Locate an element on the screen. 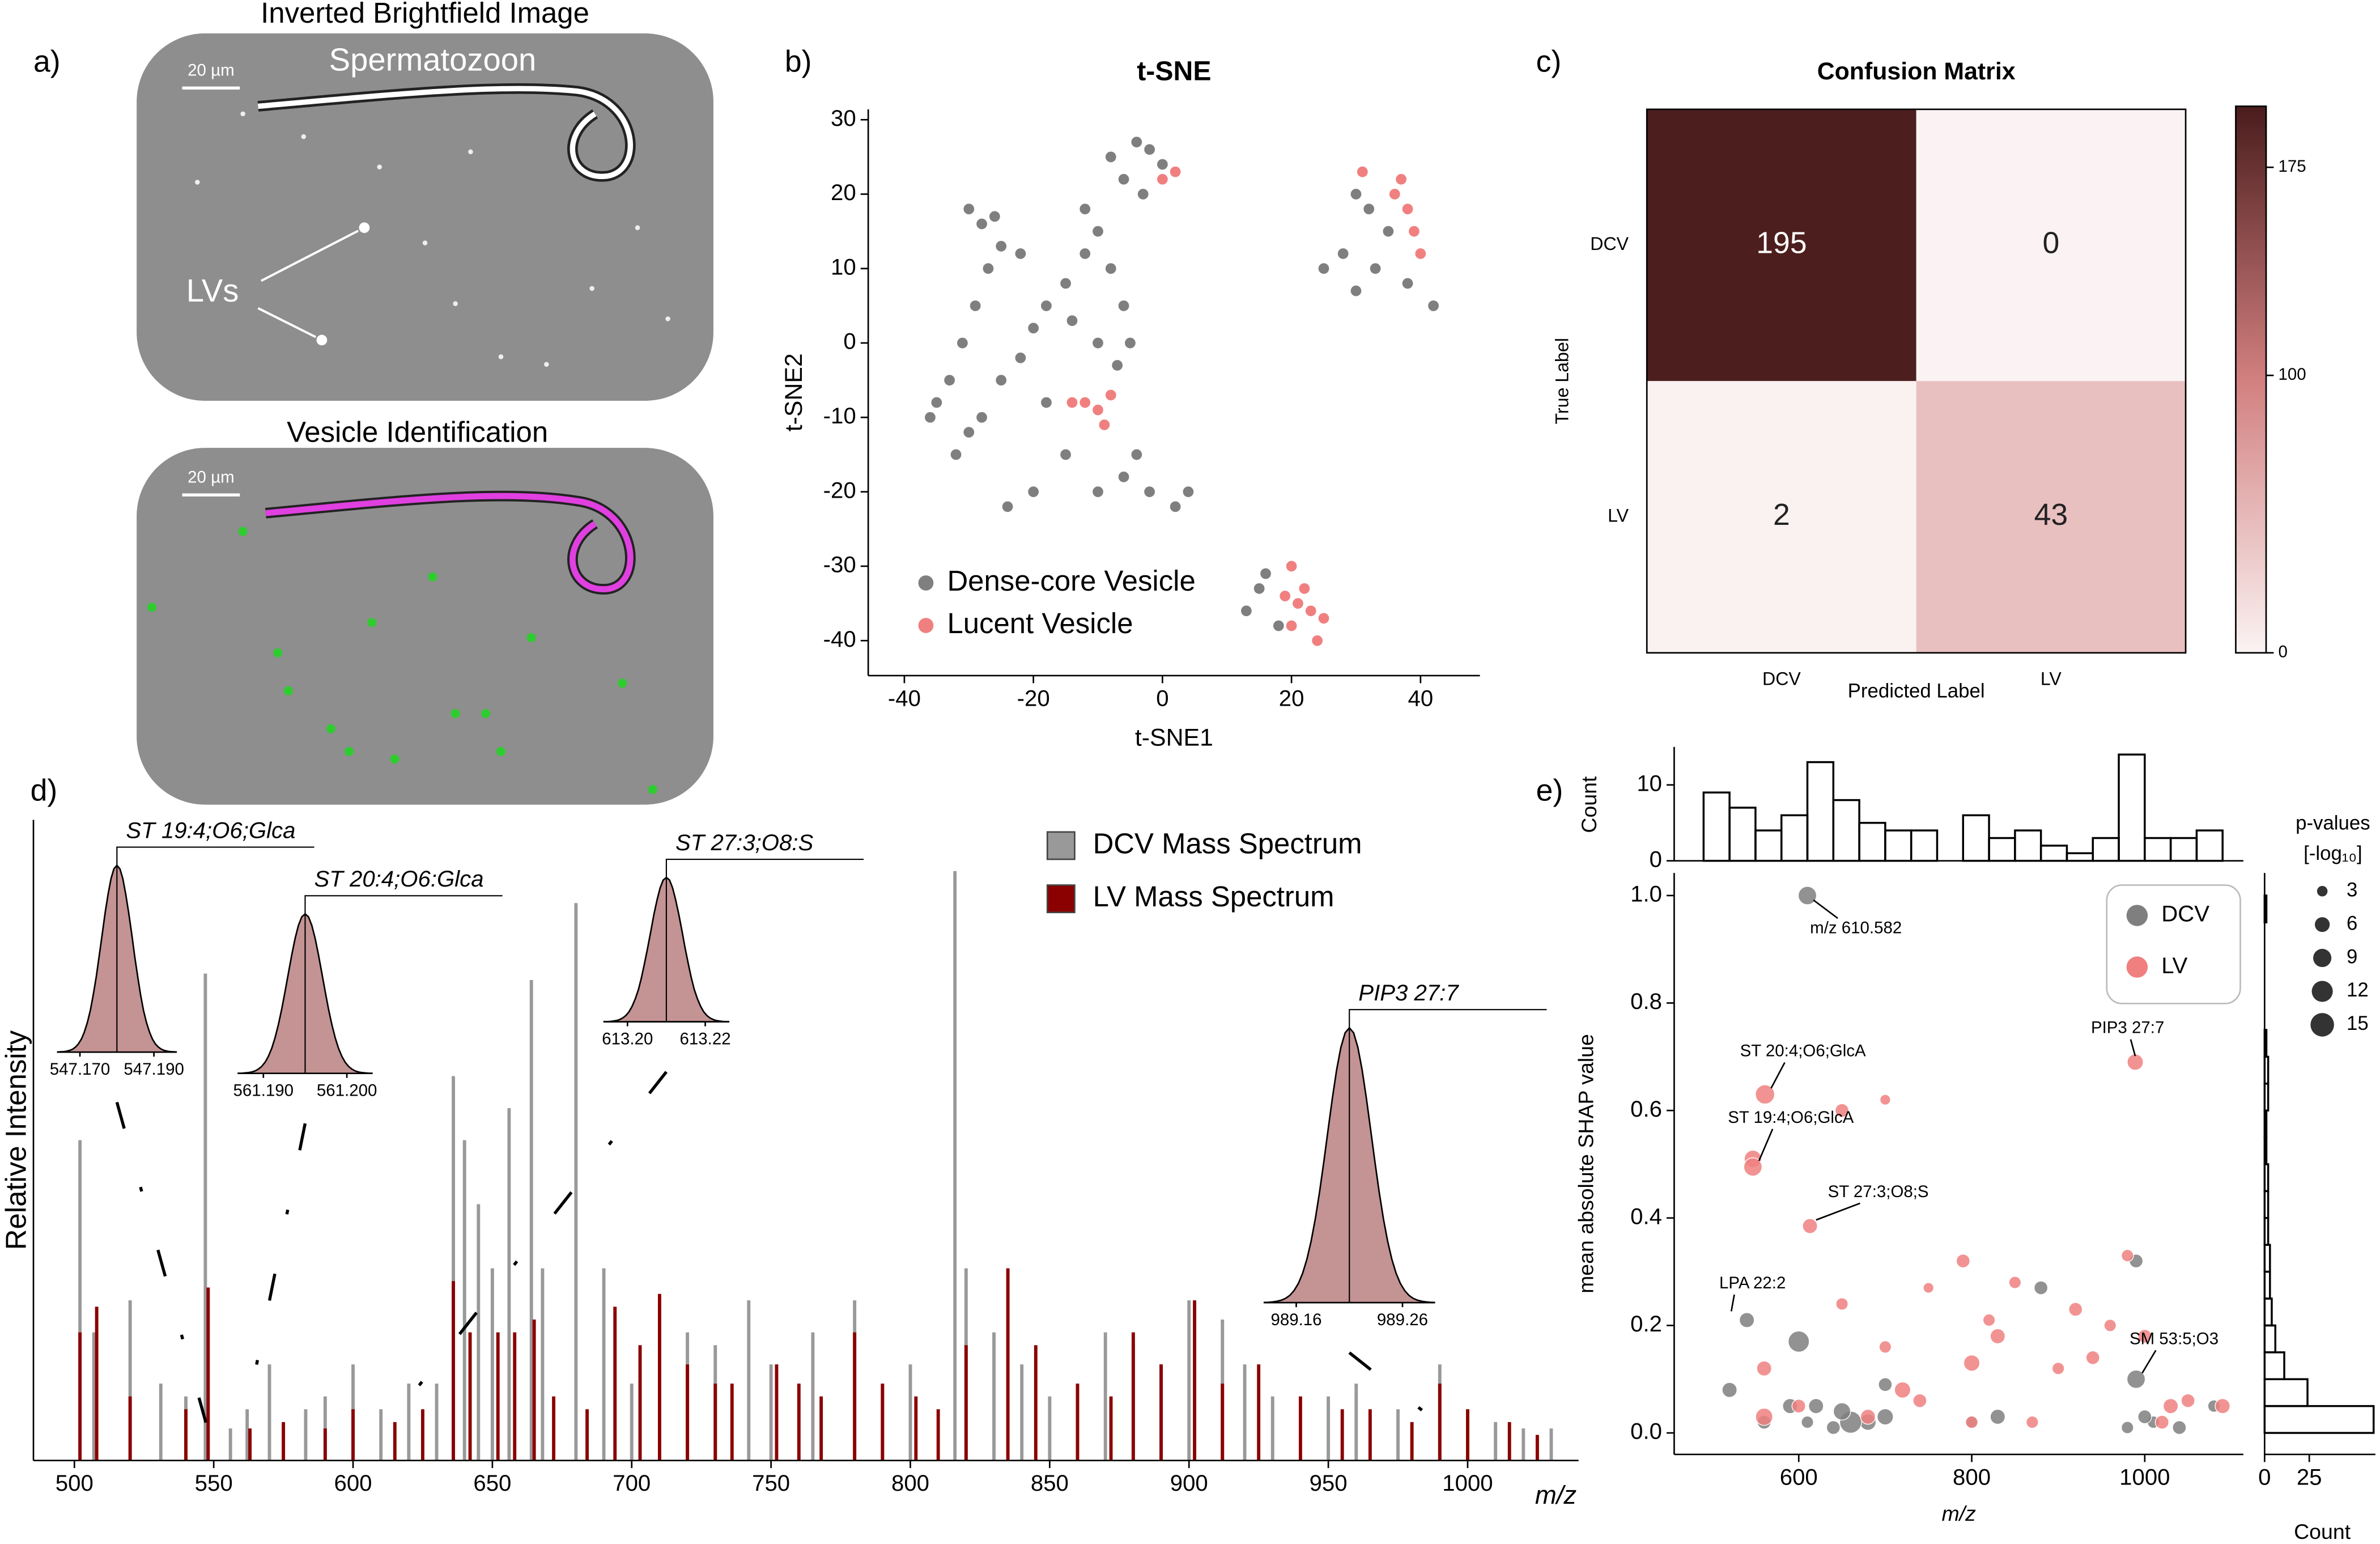  cell is located at coordinates (2051, 245).